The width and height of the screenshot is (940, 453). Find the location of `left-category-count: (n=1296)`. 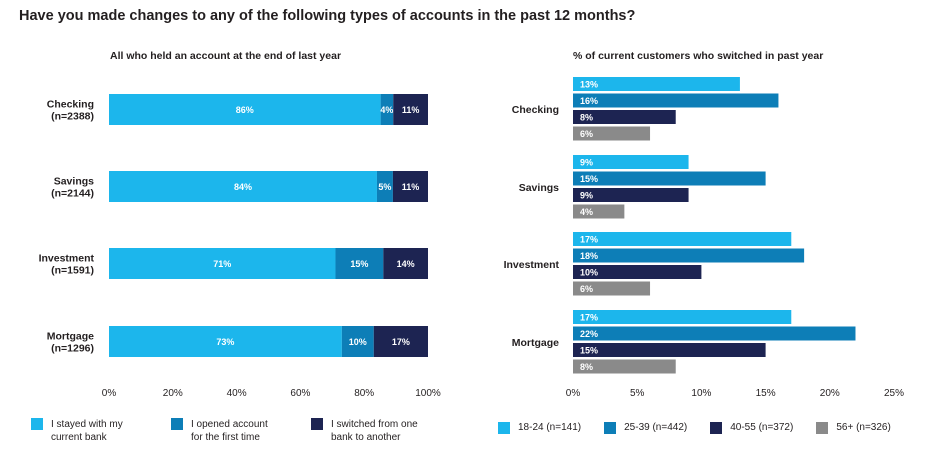

left-category-count: (n=1296) is located at coordinates (72, 349).